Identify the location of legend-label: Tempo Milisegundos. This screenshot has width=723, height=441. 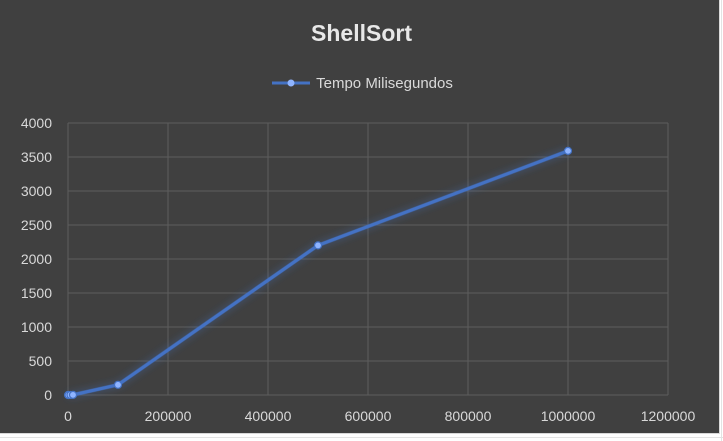
(384, 83).